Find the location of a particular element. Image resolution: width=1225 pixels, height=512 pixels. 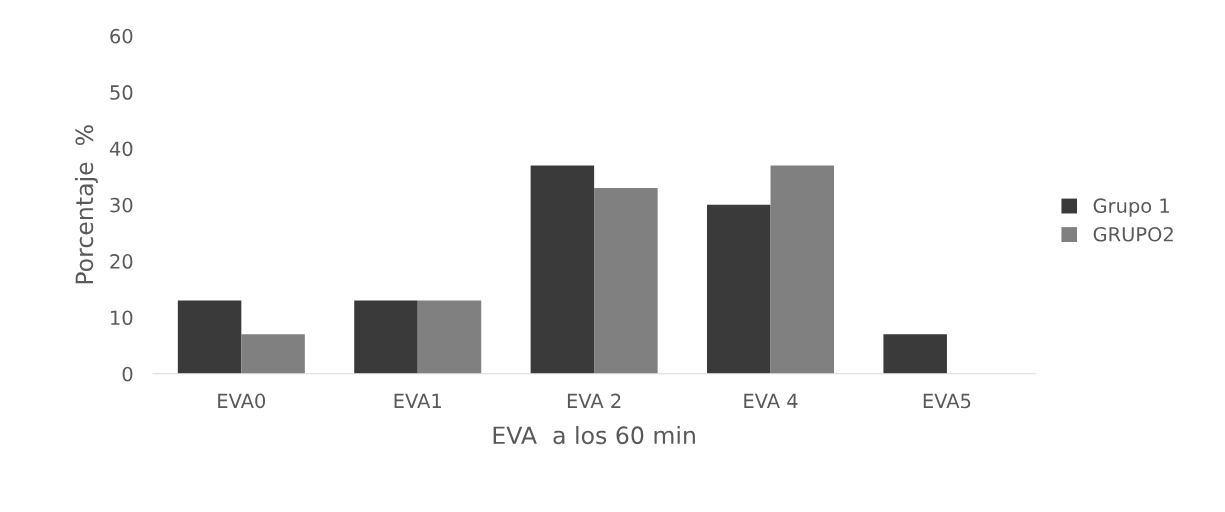

x-tick-label: EVA 4 is located at coordinates (771, 400).